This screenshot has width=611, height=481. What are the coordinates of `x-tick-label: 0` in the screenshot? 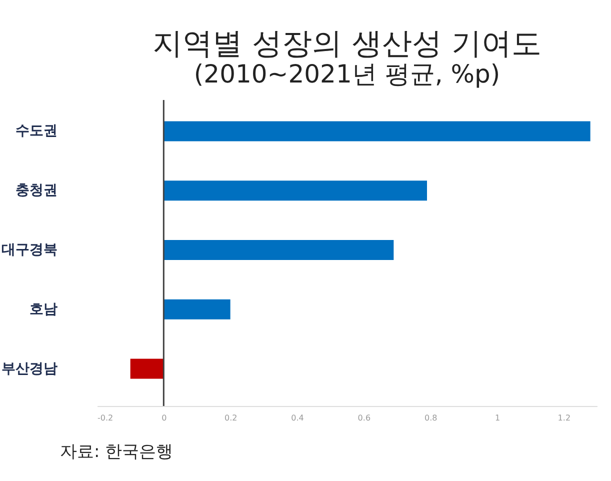 It's located at (164, 418).